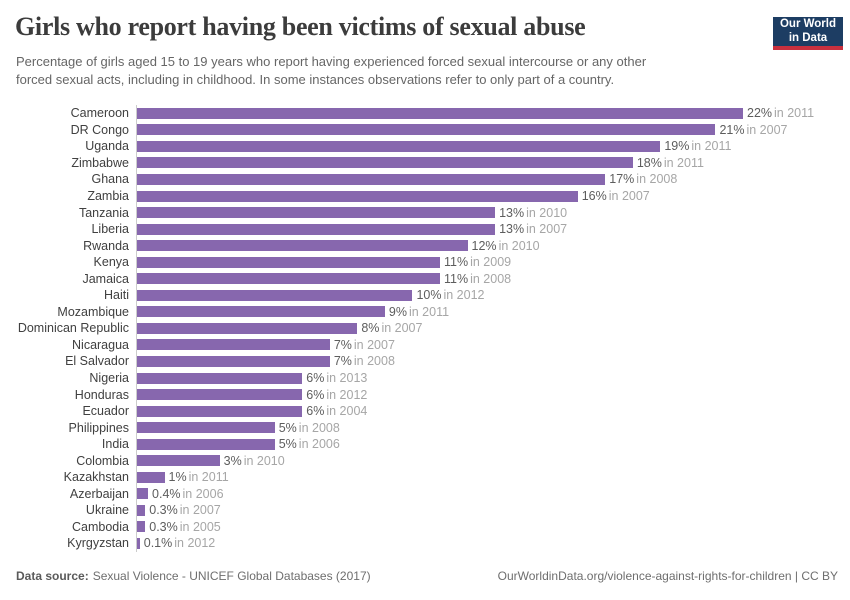  What do you see at coordinates (622, 179) in the screenshot?
I see `value-percent: 17%` at bounding box center [622, 179].